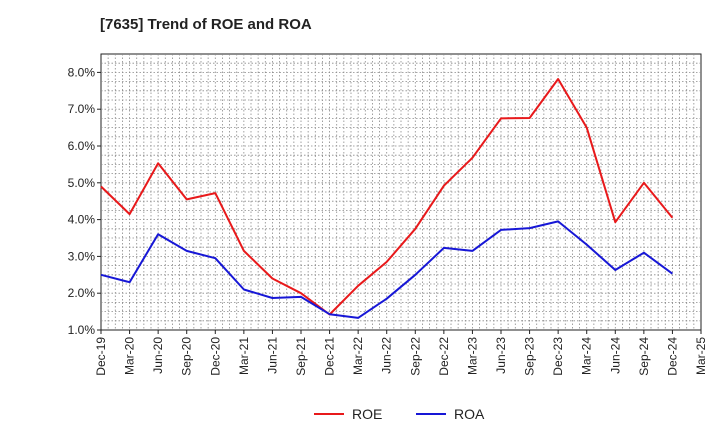 The height and width of the screenshot is (440, 720). What do you see at coordinates (215, 356) in the screenshot?
I see `x-tick-label: Dec-20` at bounding box center [215, 356].